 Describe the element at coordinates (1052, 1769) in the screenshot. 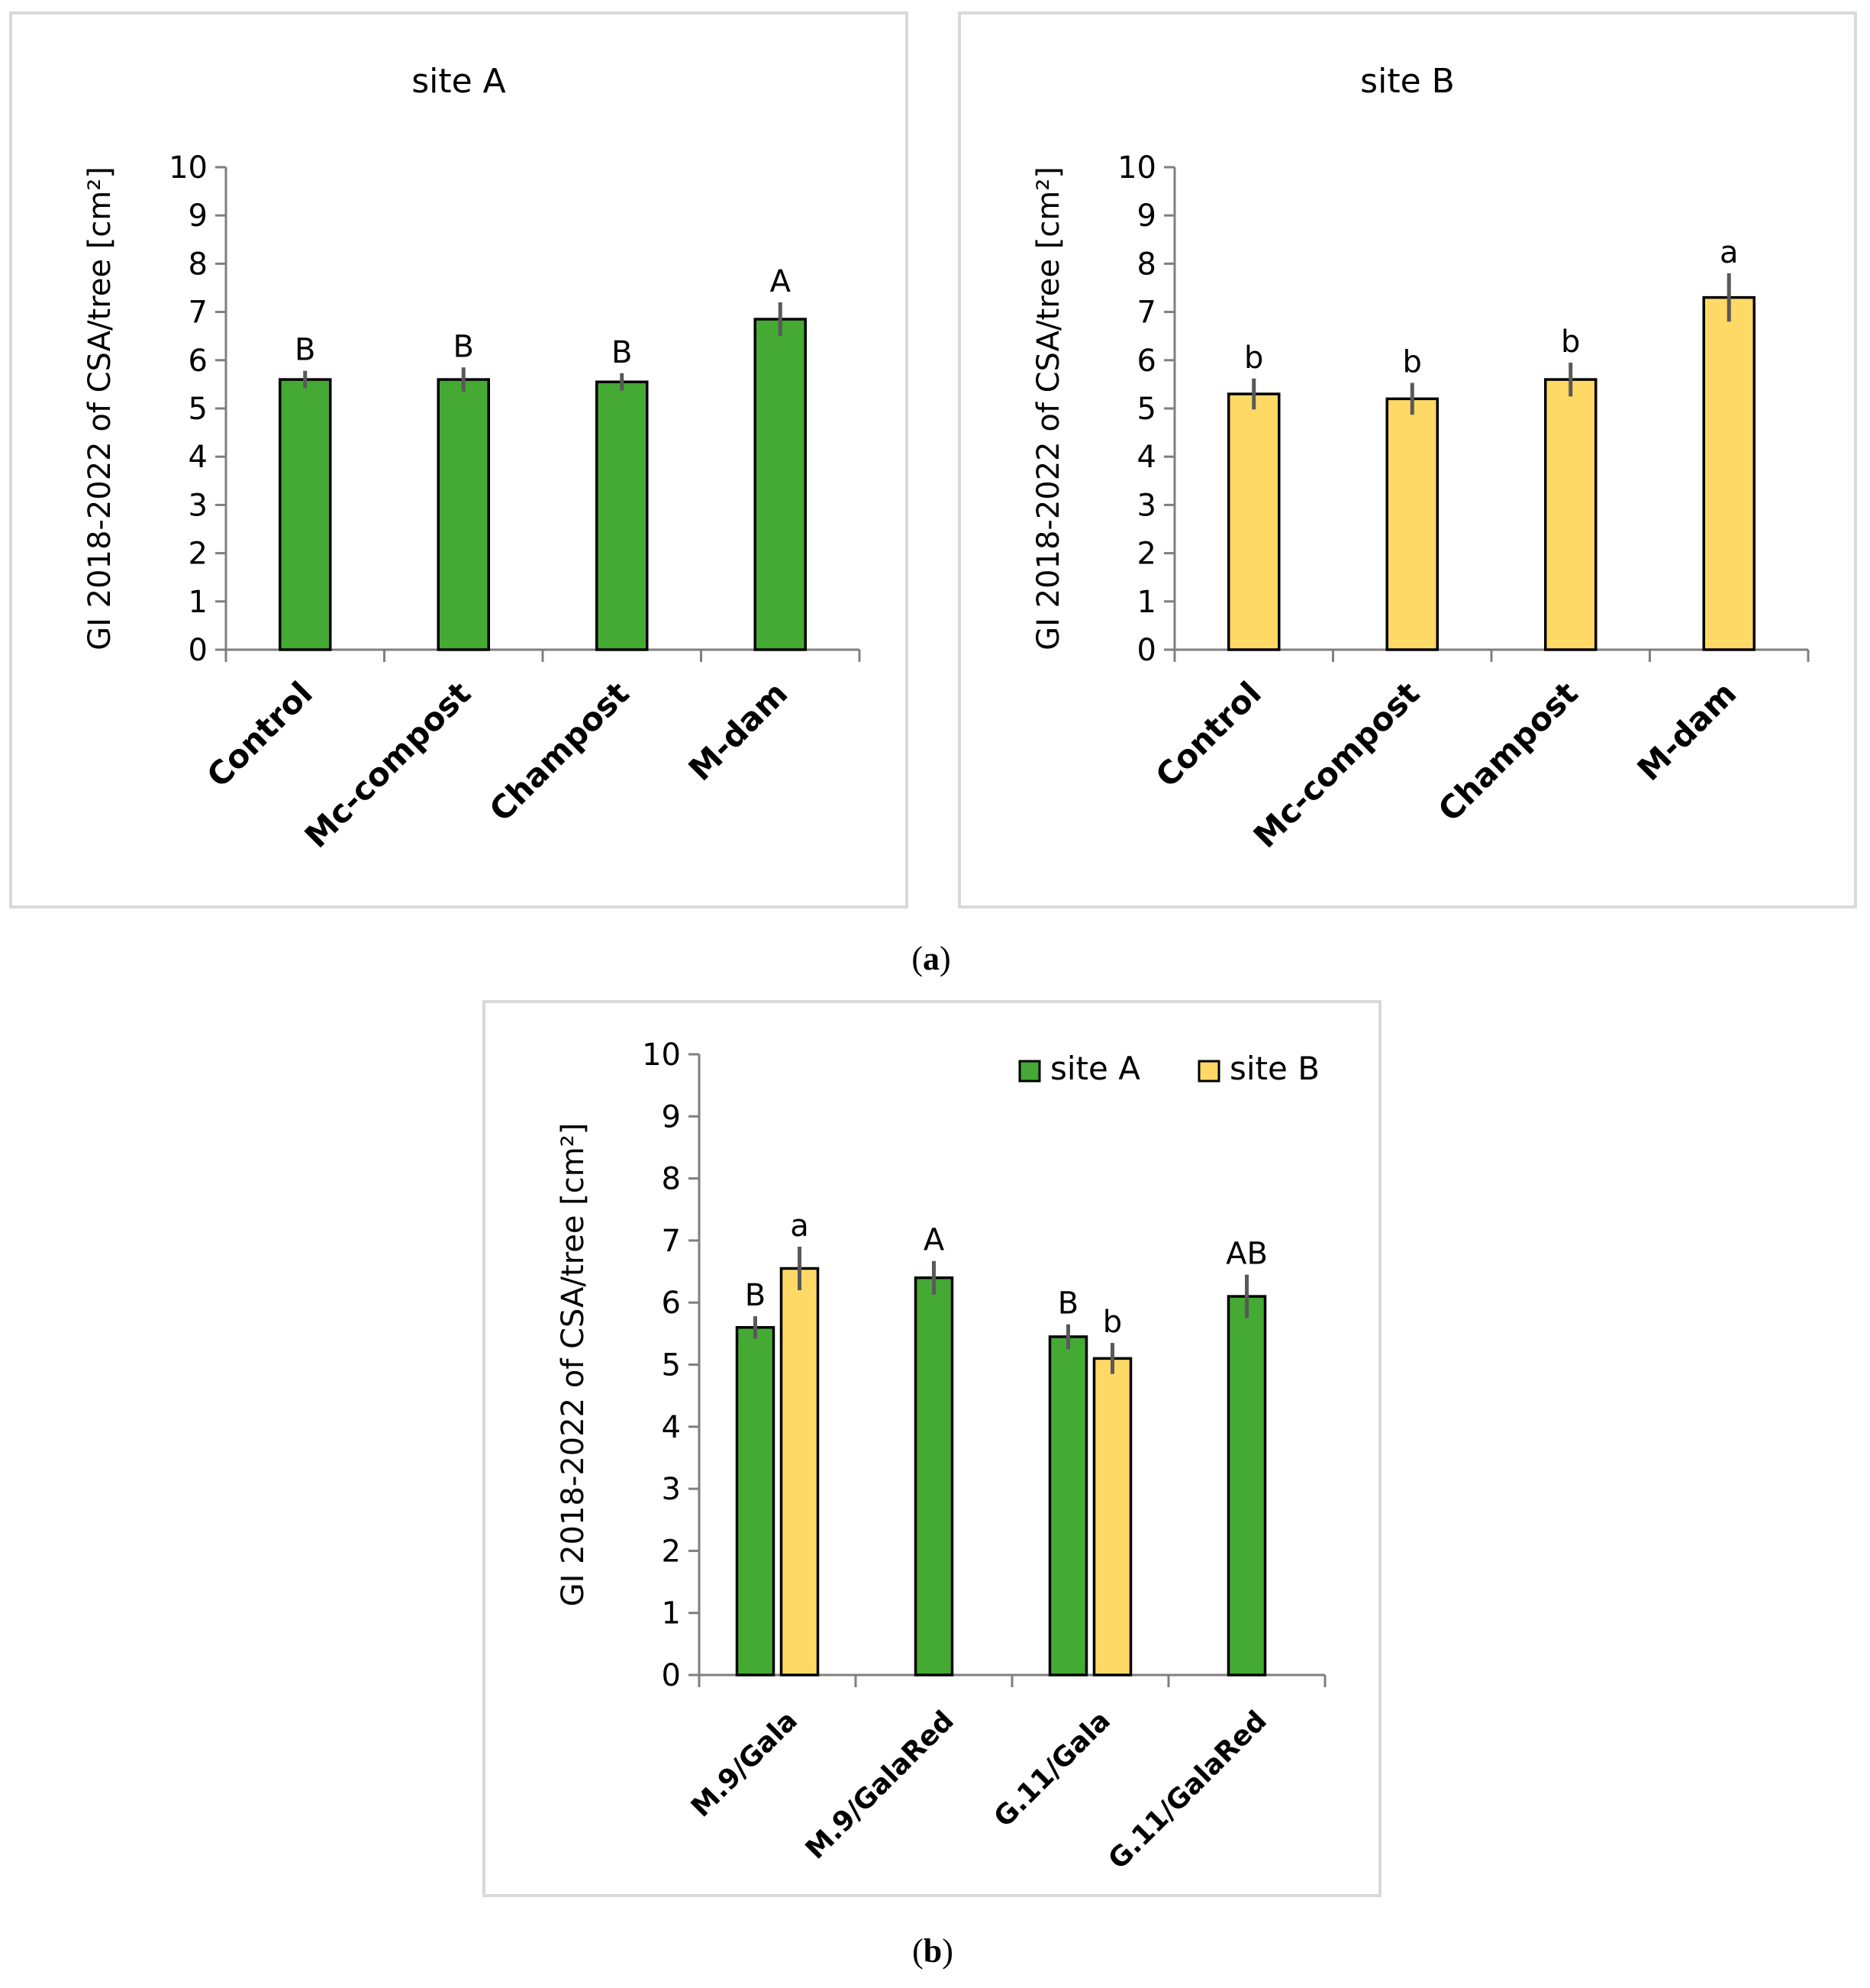

I see `x-tick-label: G.11/Gala` at that location.